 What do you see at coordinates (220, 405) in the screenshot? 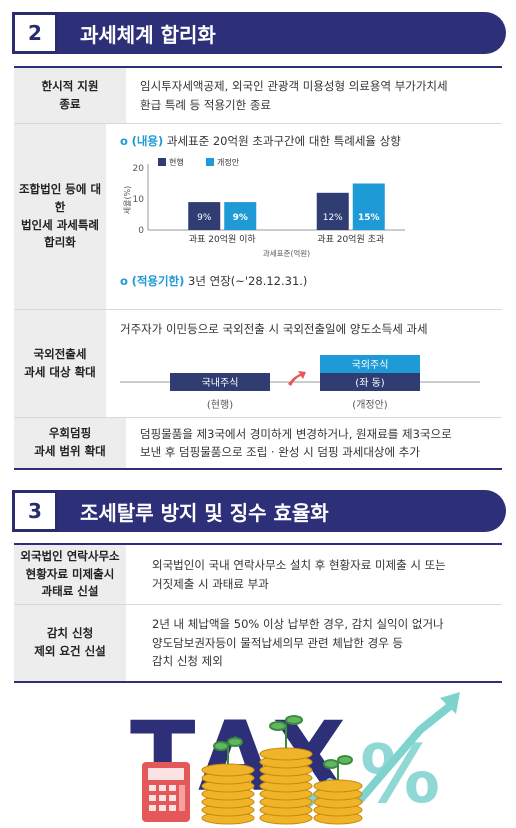
I see `current-caption: (현행)` at bounding box center [220, 405].